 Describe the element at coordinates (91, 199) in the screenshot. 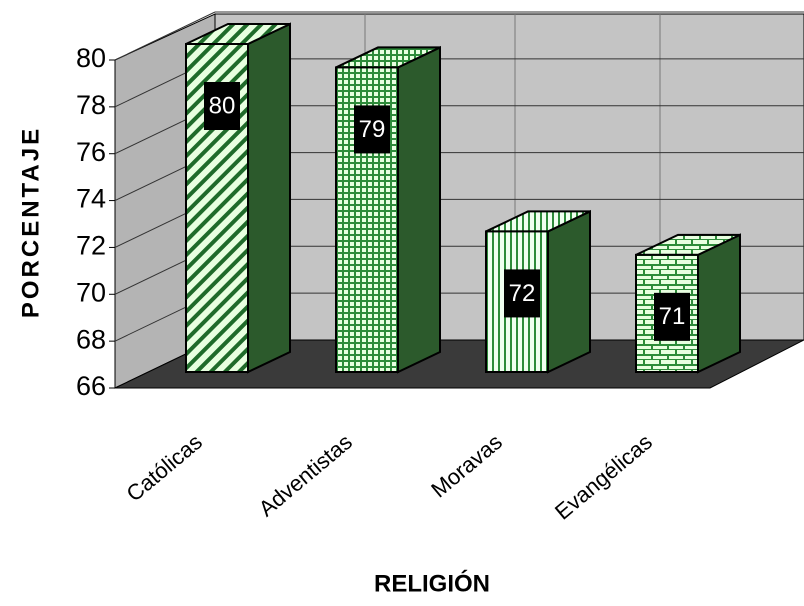

I see `y-tick-label: 74` at that location.